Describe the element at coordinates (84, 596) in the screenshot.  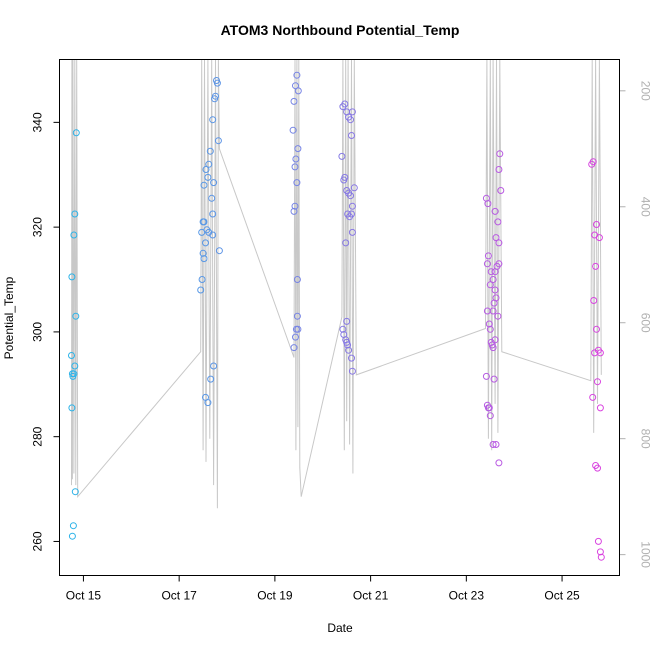
I see `x-tick-label-0: Oct 15` at that location.